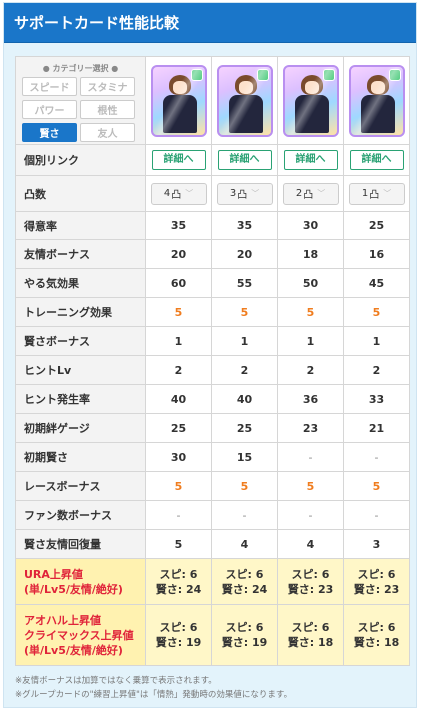  Describe the element at coordinates (80, 283) in the screenshot. I see `row-label: やる気効果` at that location.